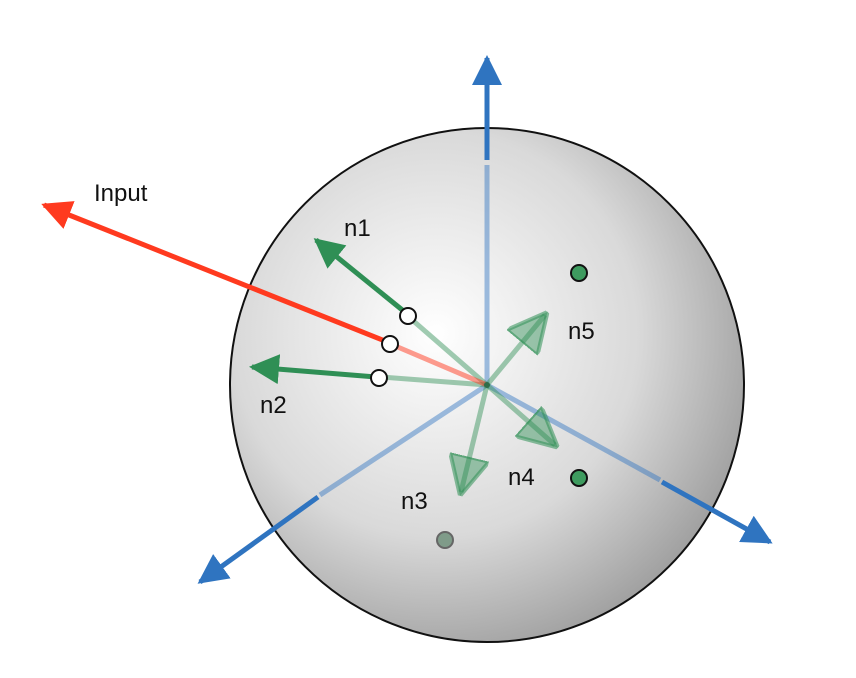 Image resolution: width=856 pixels, height=678 pixels. What do you see at coordinates (579, 273) in the screenshot?
I see `n5-point` at bounding box center [579, 273].